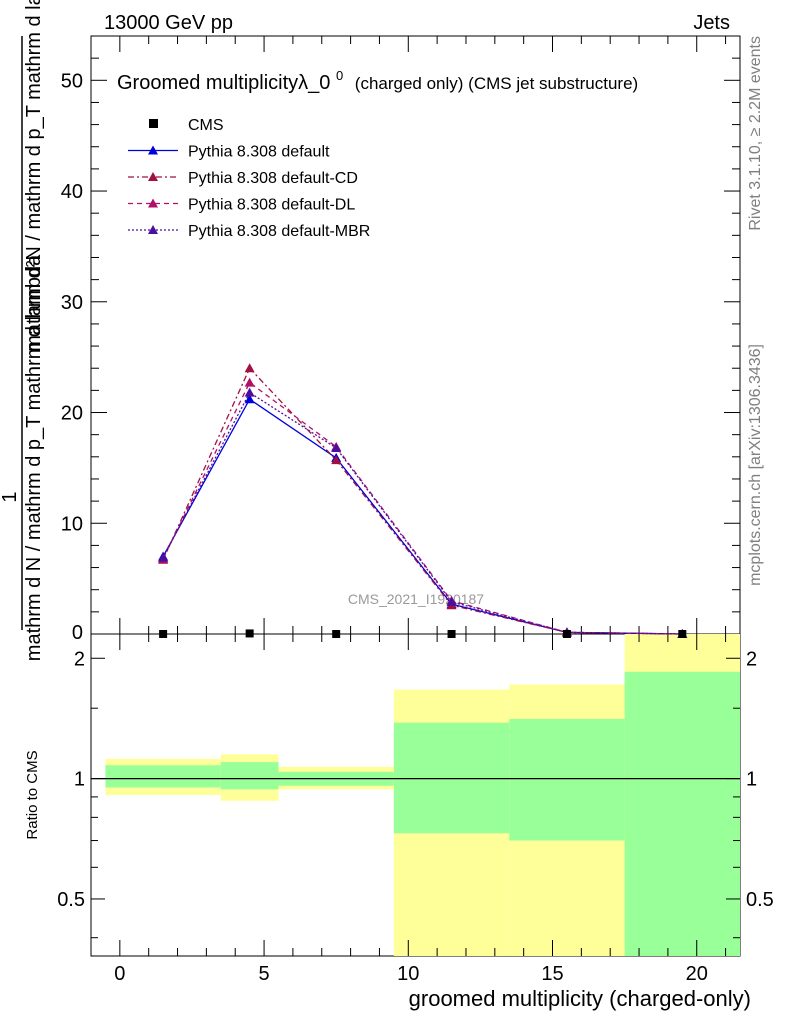 This screenshot has height=1024, width=786. I want to click on main-ytick-label: 20, so click(72, 414).